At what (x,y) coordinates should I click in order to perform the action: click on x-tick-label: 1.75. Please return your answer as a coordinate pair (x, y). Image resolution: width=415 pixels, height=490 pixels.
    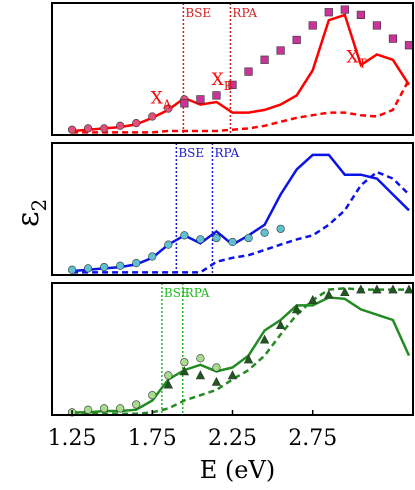
    Looking at the image, I should click on (152, 438).